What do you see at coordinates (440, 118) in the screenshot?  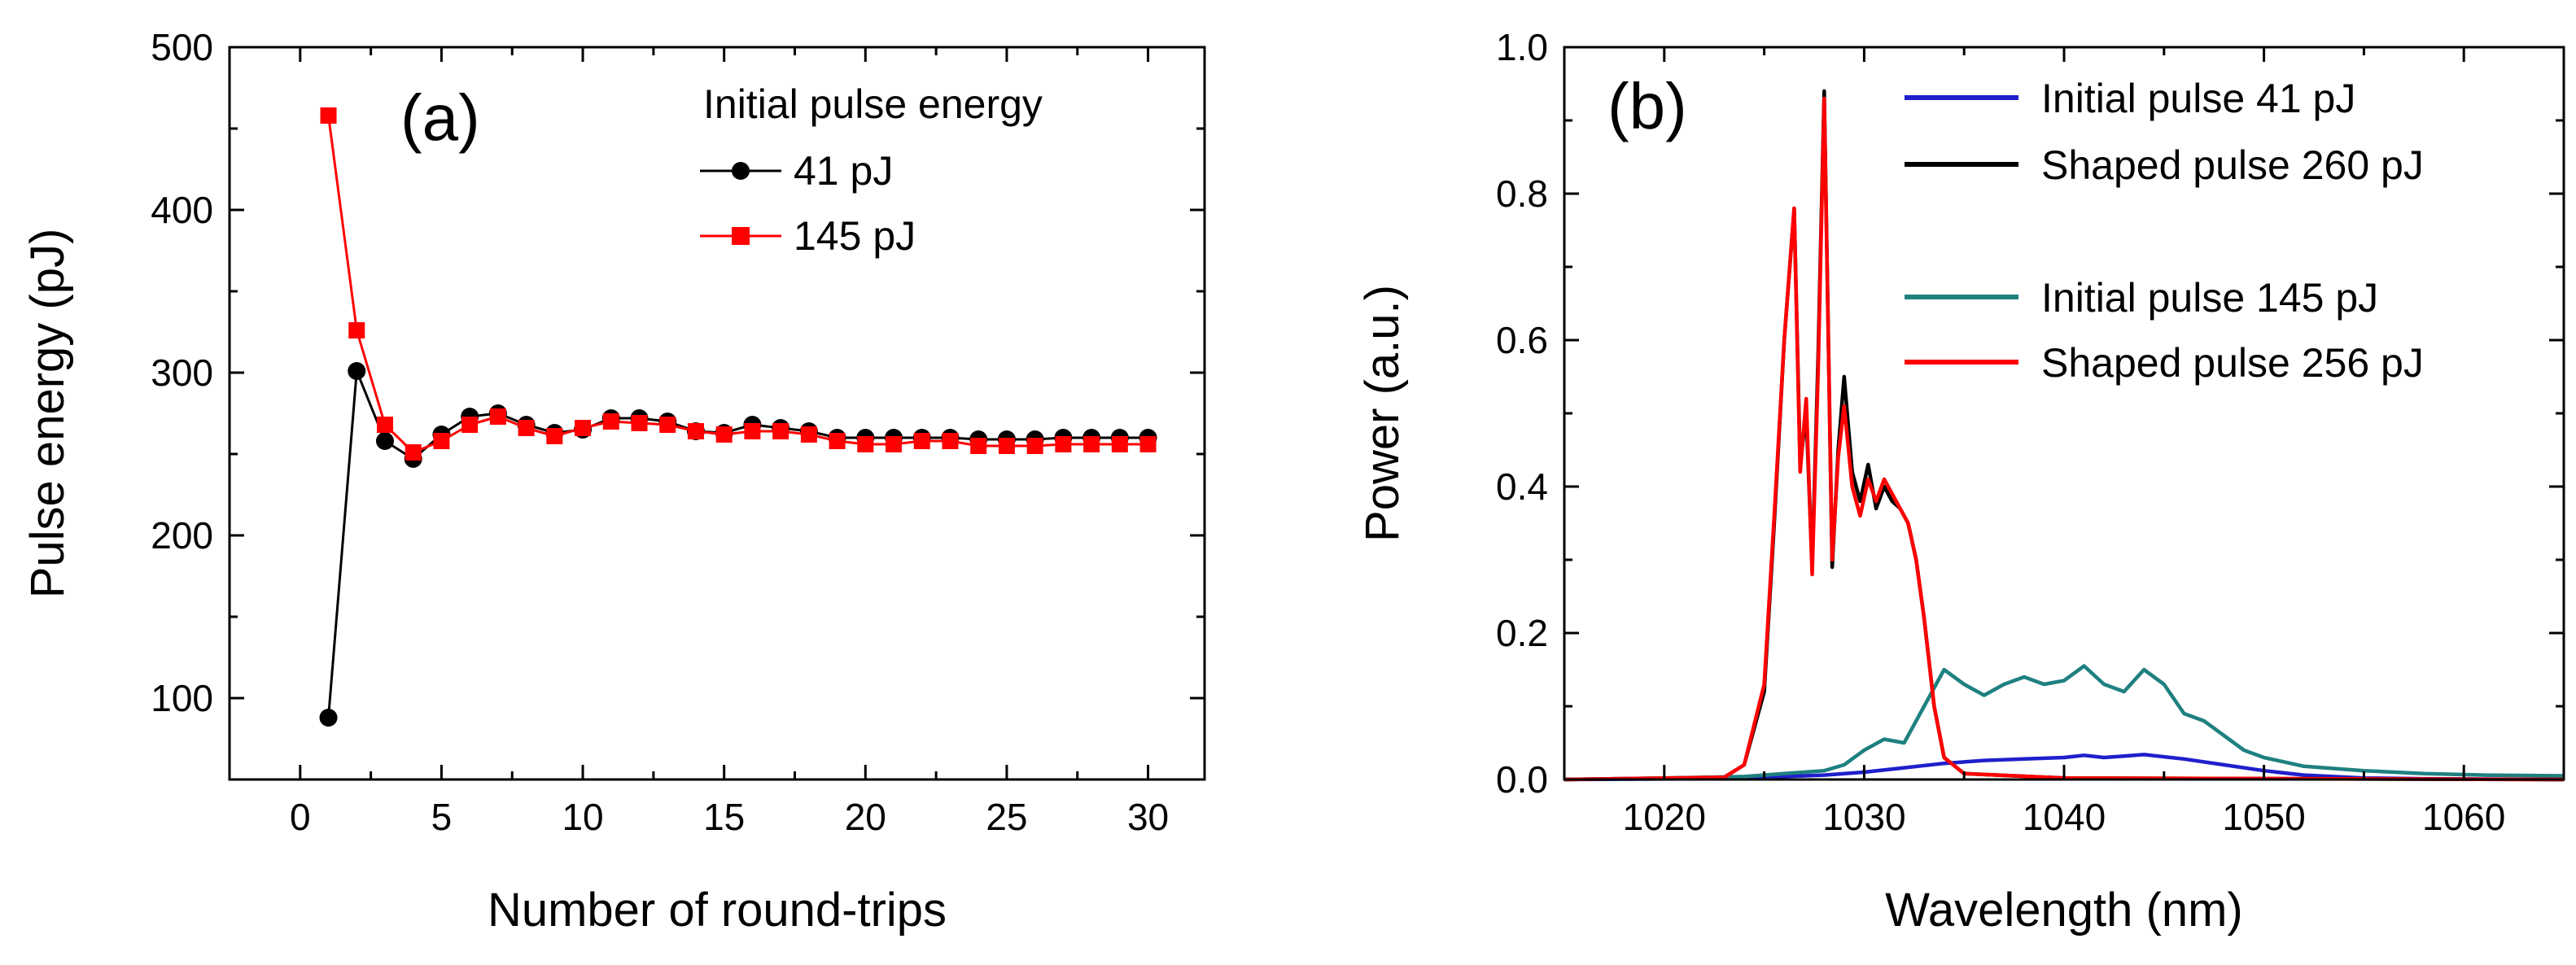 I see `panel-a-label: (a)` at bounding box center [440, 118].